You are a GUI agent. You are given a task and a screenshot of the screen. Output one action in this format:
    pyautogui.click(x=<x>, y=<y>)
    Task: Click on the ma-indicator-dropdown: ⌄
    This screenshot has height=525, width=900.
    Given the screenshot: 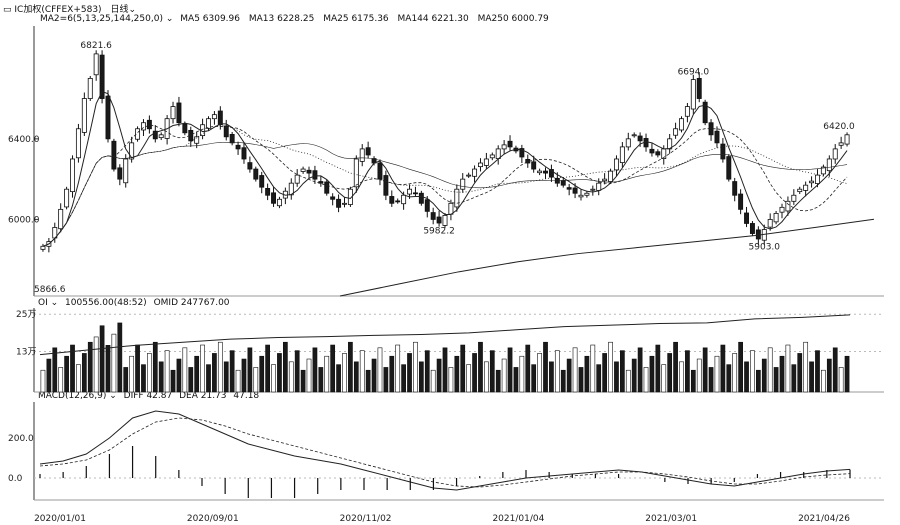 What is the action you would take?
    pyautogui.click(x=169, y=19)
    